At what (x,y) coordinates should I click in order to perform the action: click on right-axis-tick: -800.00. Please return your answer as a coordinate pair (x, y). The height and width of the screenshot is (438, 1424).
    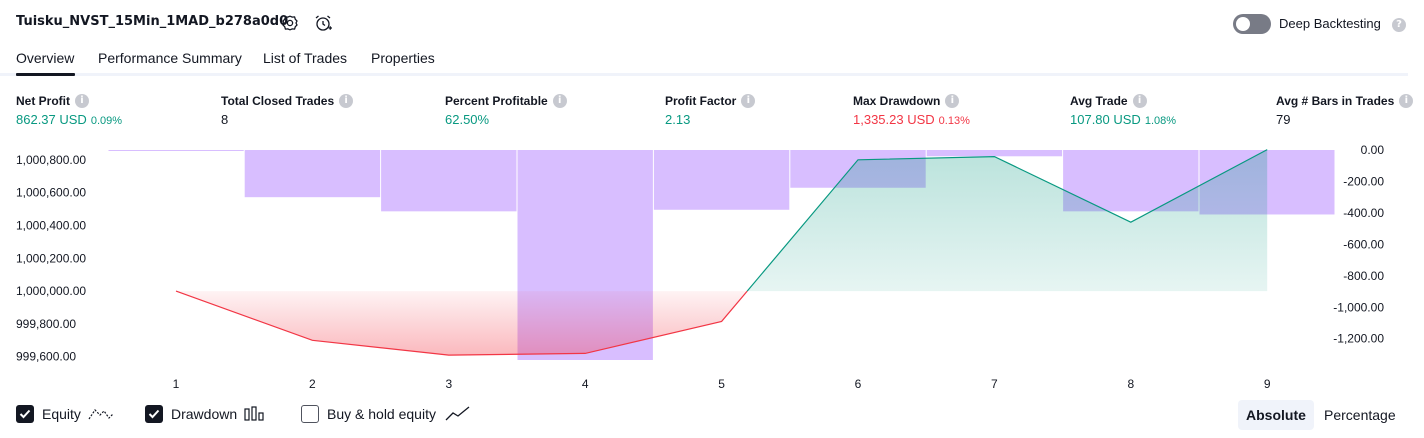
    Looking at the image, I should click on (1363, 276).